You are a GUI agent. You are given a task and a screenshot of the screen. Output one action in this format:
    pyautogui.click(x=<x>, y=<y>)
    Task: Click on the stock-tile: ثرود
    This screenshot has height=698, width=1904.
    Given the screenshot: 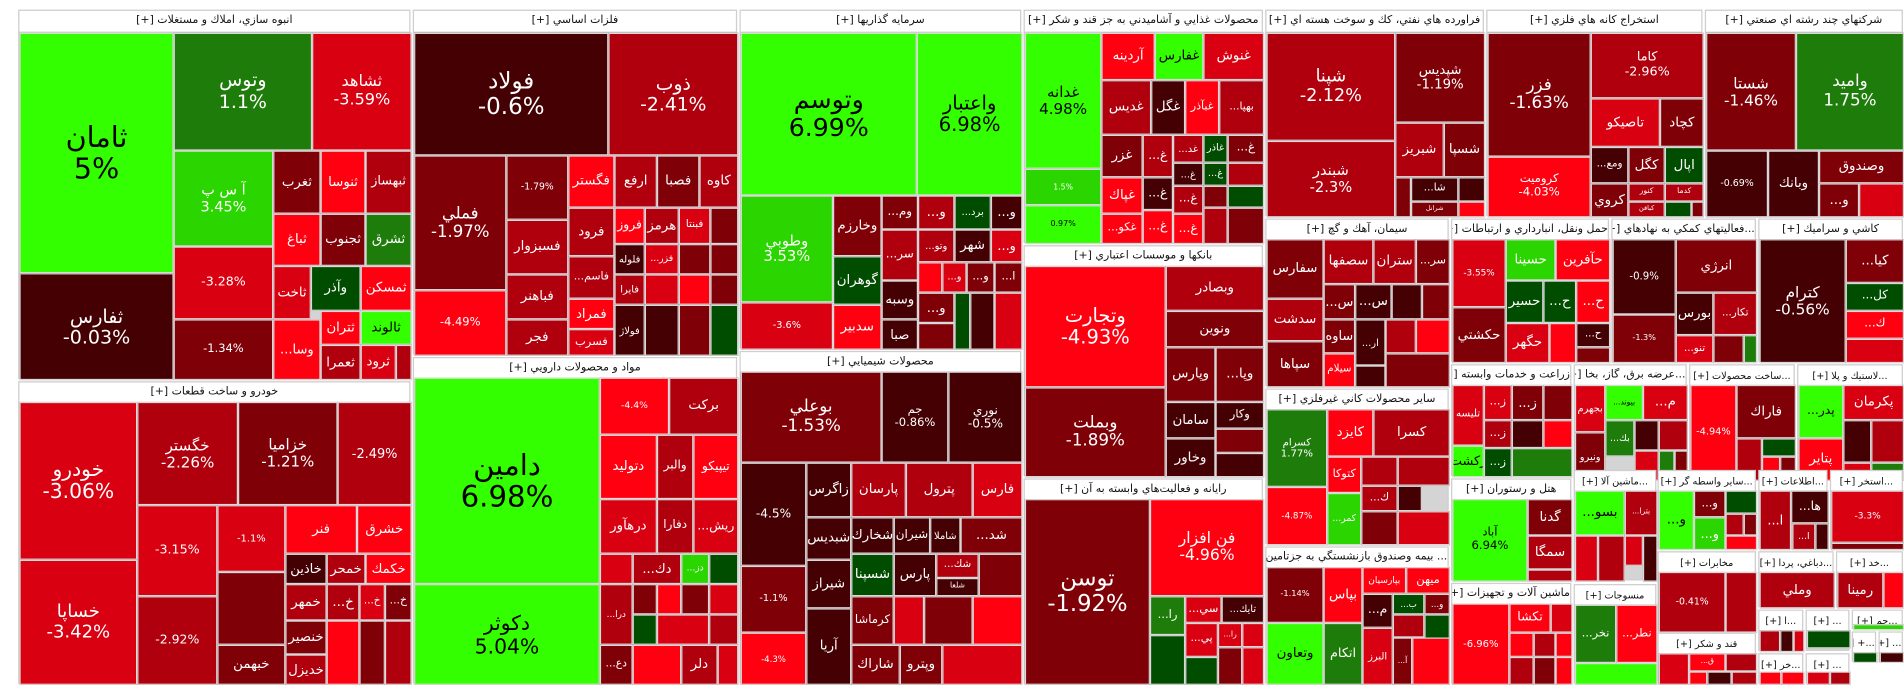 What is the action you would take?
    pyautogui.click(x=378, y=362)
    